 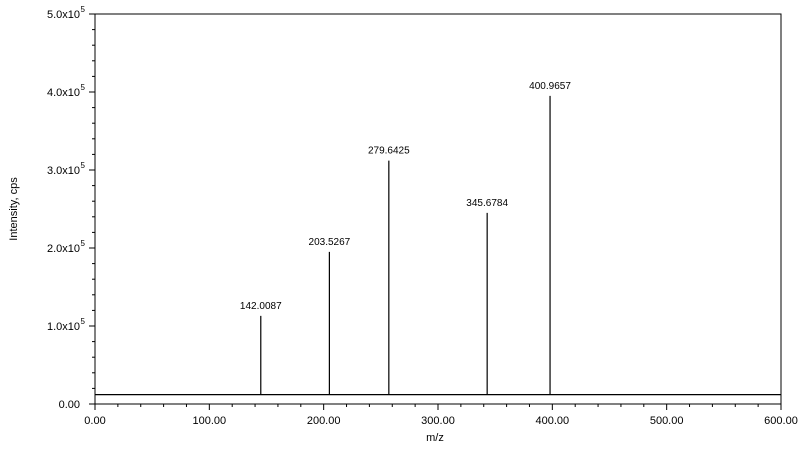 What do you see at coordinates (210, 421) in the screenshot?
I see `x-tick-label: 100.00` at bounding box center [210, 421].